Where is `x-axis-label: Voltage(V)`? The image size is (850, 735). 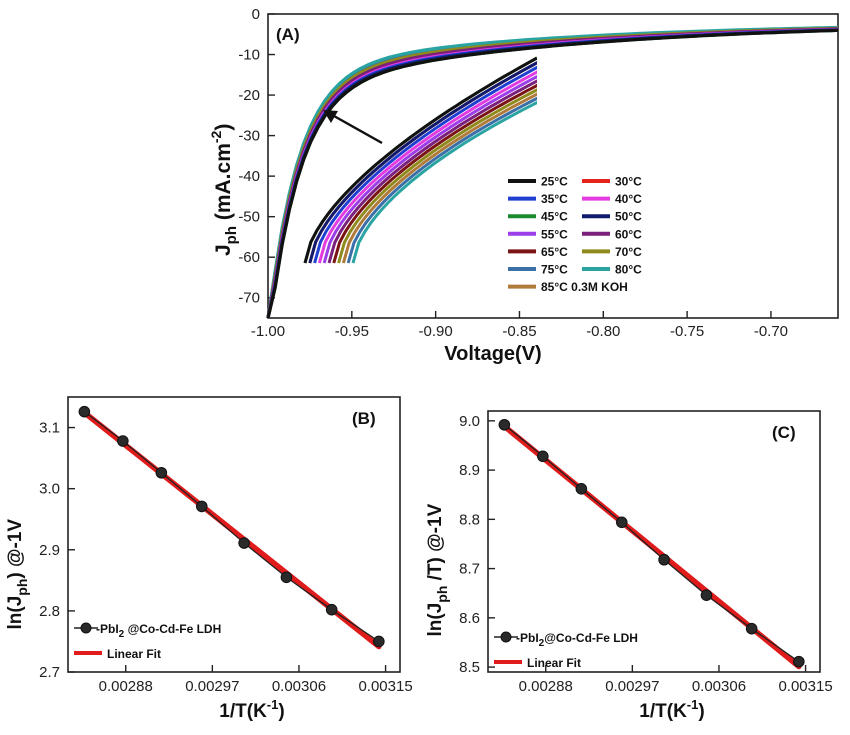 x-axis-label: Voltage(V) is located at coordinates (492, 354).